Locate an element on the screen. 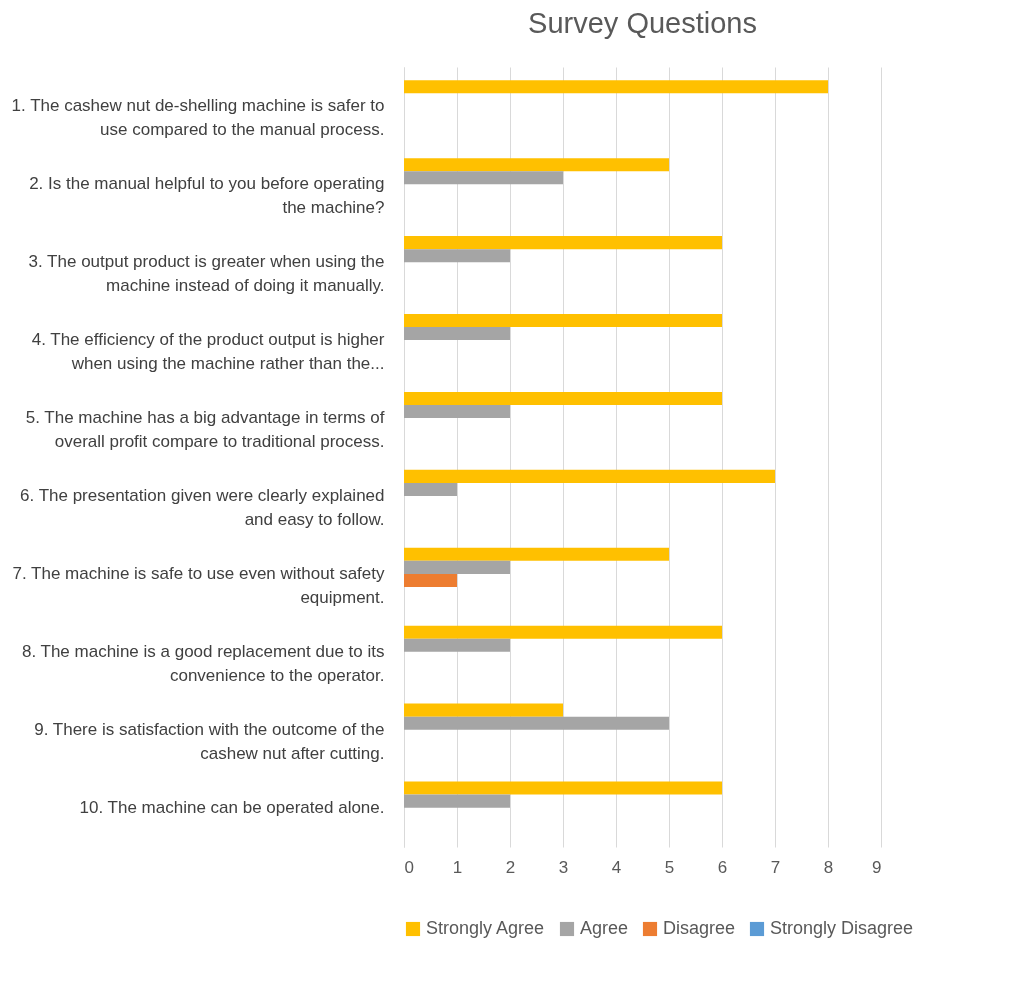  y-tick-label: 10. The machine can be operated alone. is located at coordinates (232, 807).